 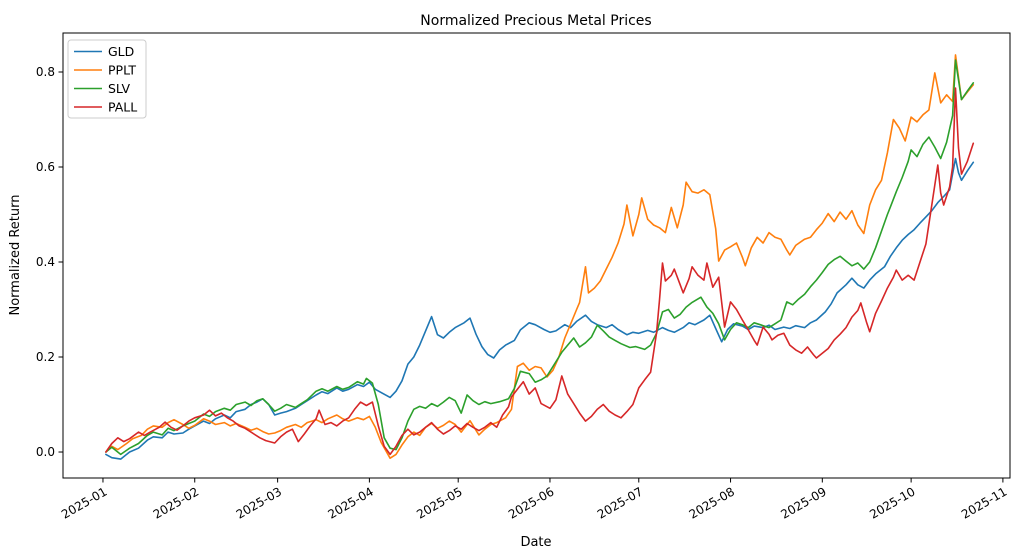 I want to click on y-tick-label: 0.2, so click(x=45, y=357).